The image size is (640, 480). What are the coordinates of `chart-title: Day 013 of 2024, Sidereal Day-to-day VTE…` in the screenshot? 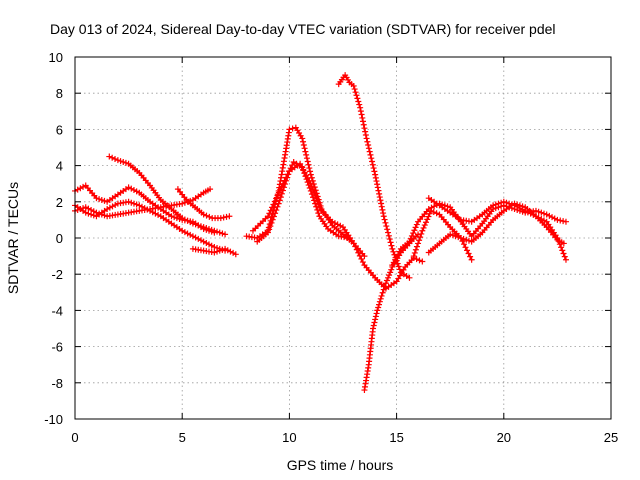 It's located at (303, 29).